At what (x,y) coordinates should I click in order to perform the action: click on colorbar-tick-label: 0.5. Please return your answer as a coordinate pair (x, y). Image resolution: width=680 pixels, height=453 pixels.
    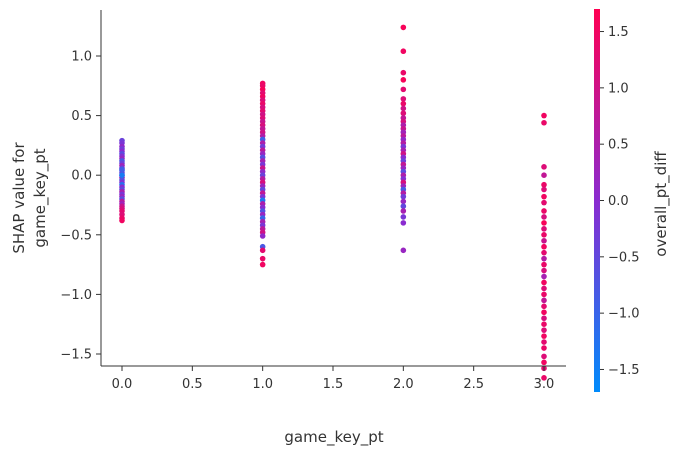
    Looking at the image, I should click on (618, 145).